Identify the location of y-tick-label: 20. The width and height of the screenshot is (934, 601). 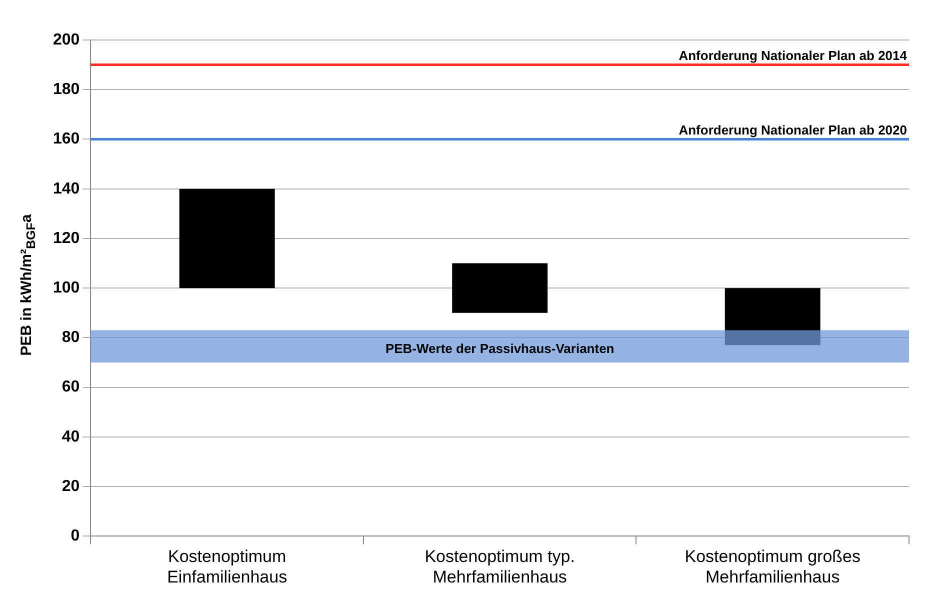
(71, 486).